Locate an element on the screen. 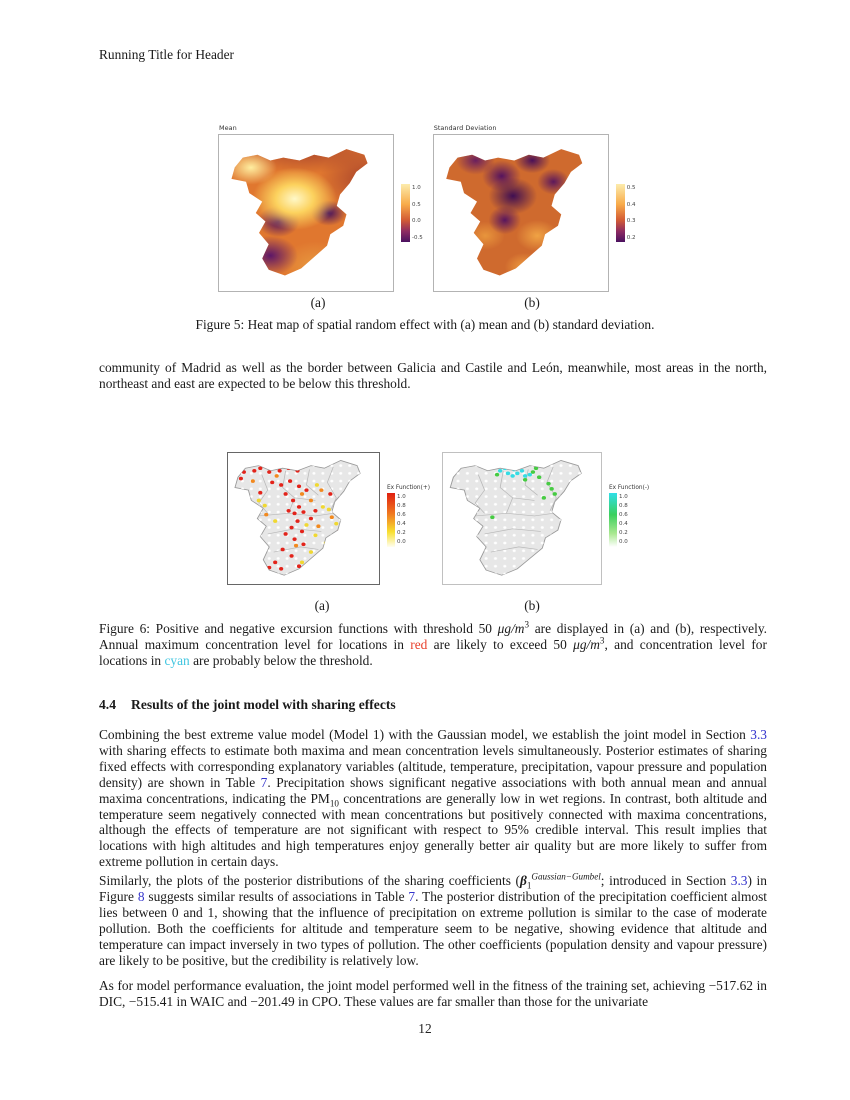  colorbar-positive is located at coordinates (391, 519).